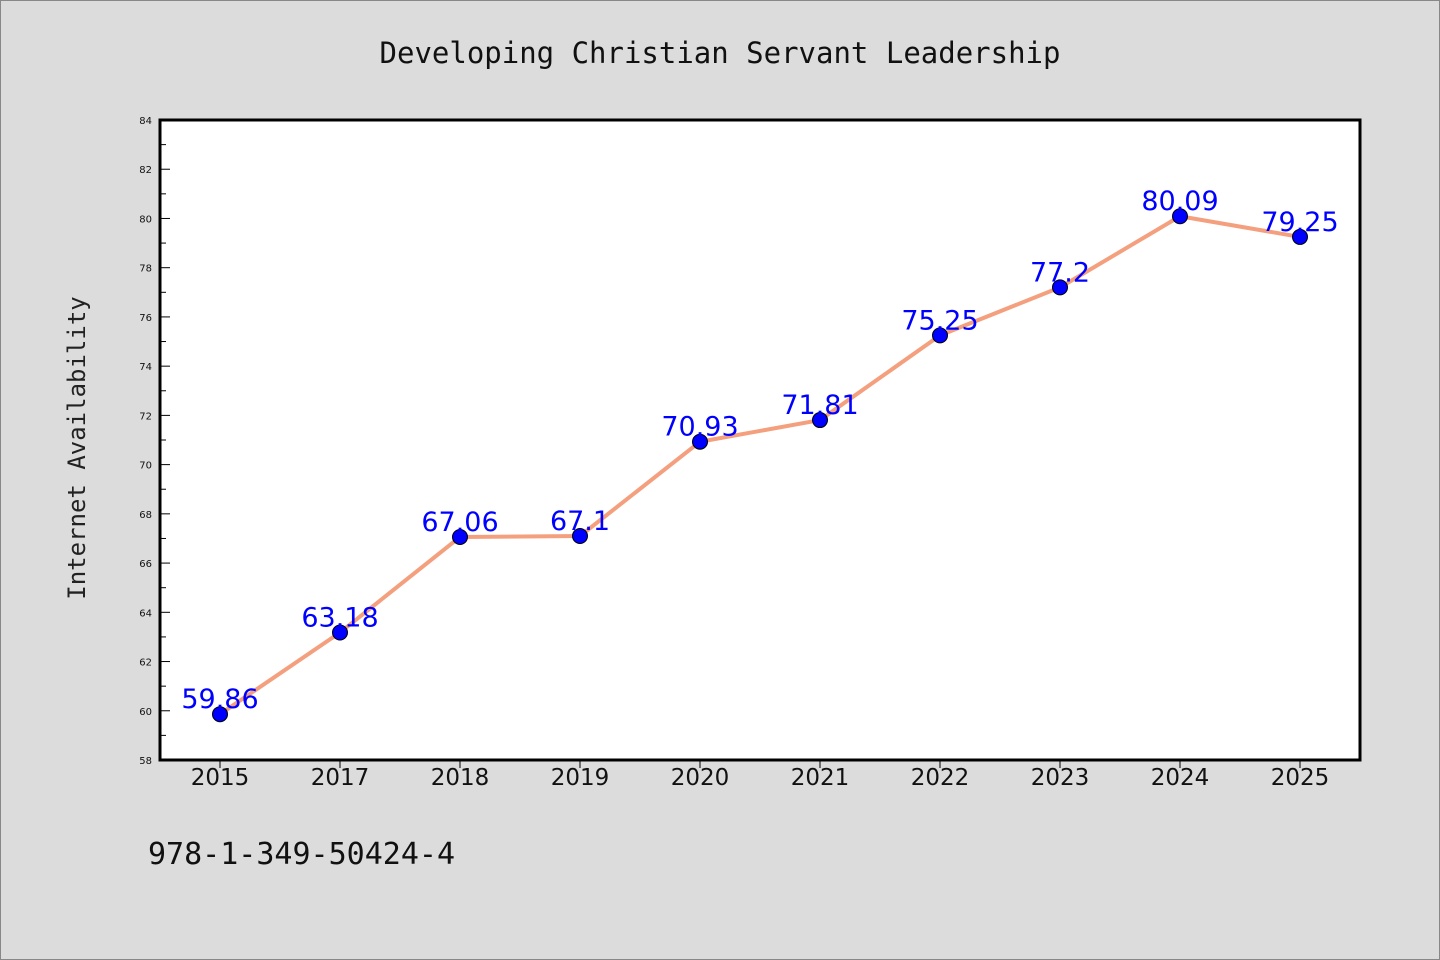  I want to click on data-label: 80.09, so click(1179, 201).